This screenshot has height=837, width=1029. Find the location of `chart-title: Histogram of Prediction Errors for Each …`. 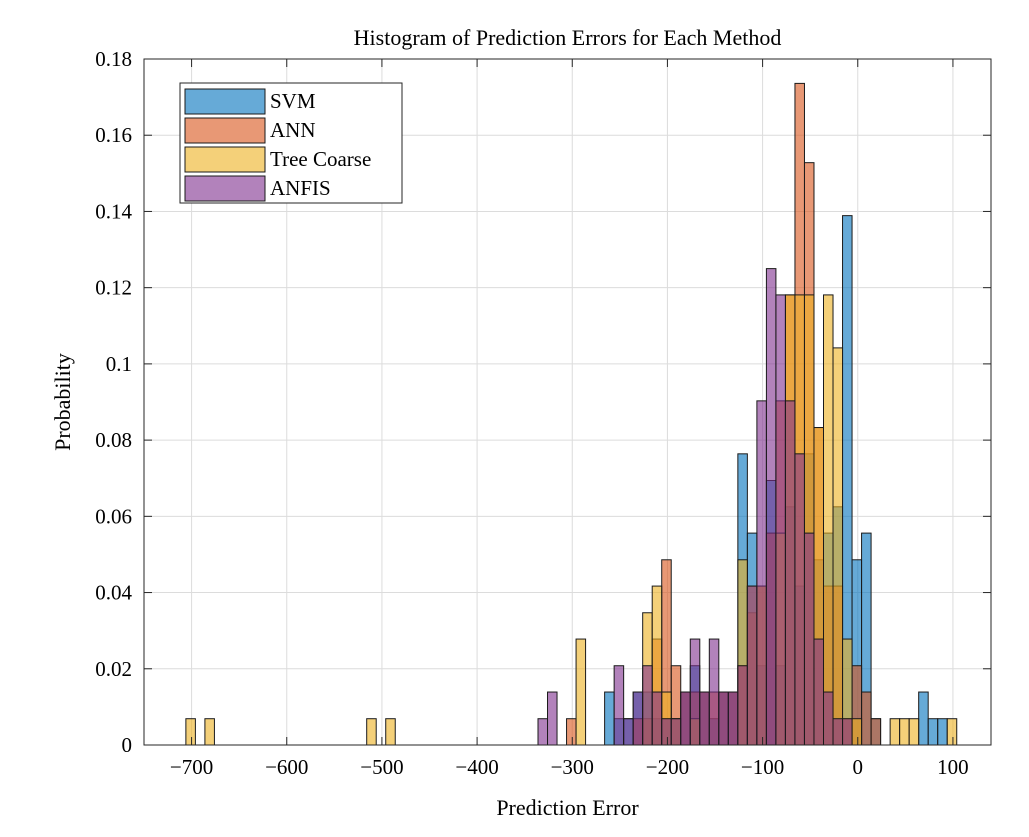

chart-title: Histogram of Prediction Errors for Each … is located at coordinates (568, 37).